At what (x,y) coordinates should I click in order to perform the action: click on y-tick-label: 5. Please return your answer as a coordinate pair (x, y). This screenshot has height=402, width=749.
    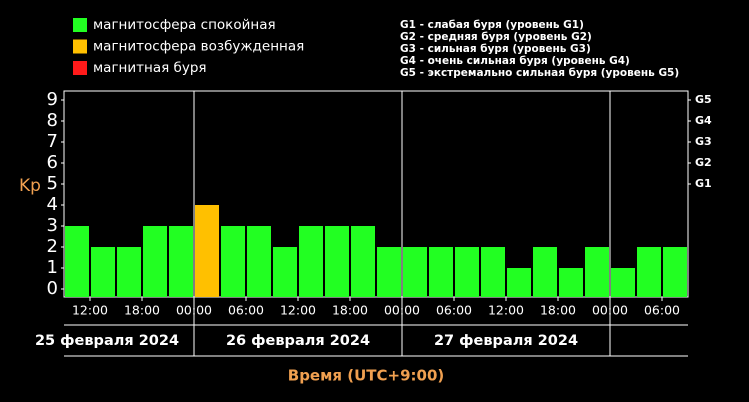
    Looking at the image, I should click on (52, 183).